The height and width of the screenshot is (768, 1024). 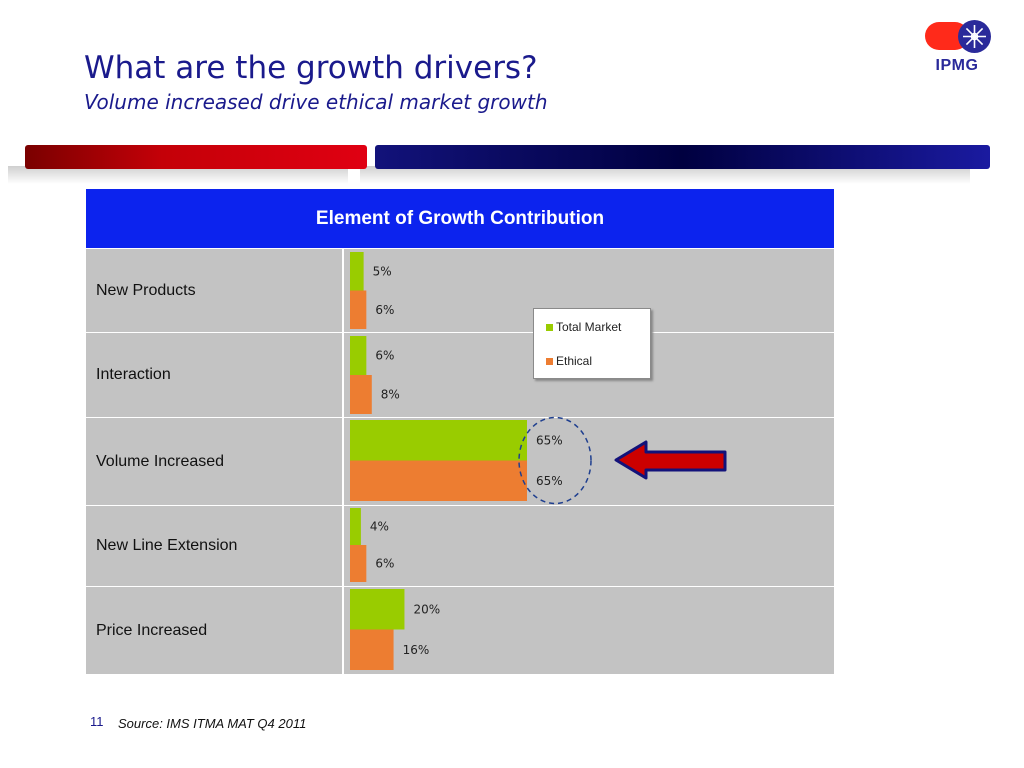 I want to click on table-header: Element of Growth Contribution, so click(x=460, y=218).